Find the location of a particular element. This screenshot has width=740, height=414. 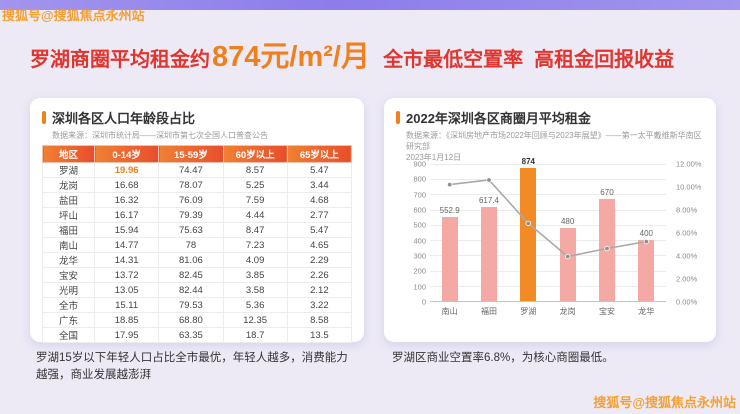

left-axis-tick: 0 is located at coordinates (423, 302).